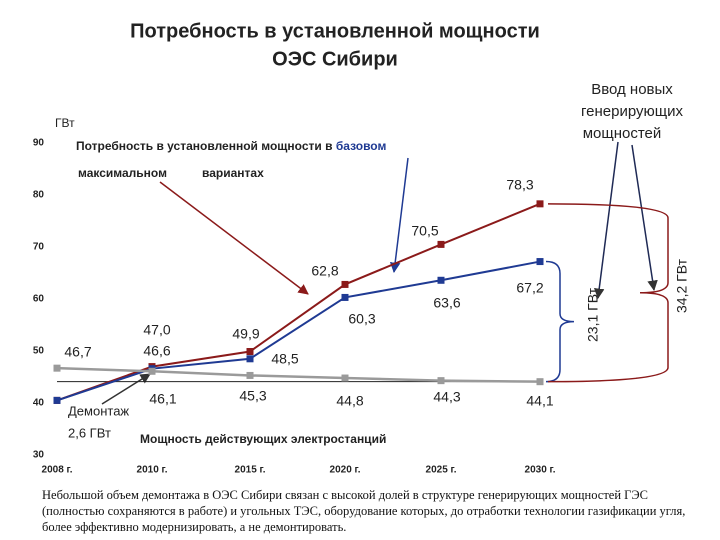  What do you see at coordinates (204, 146) in the screenshot?
I see `legend-prefix: Потребность в установленной мощности в` at bounding box center [204, 146].